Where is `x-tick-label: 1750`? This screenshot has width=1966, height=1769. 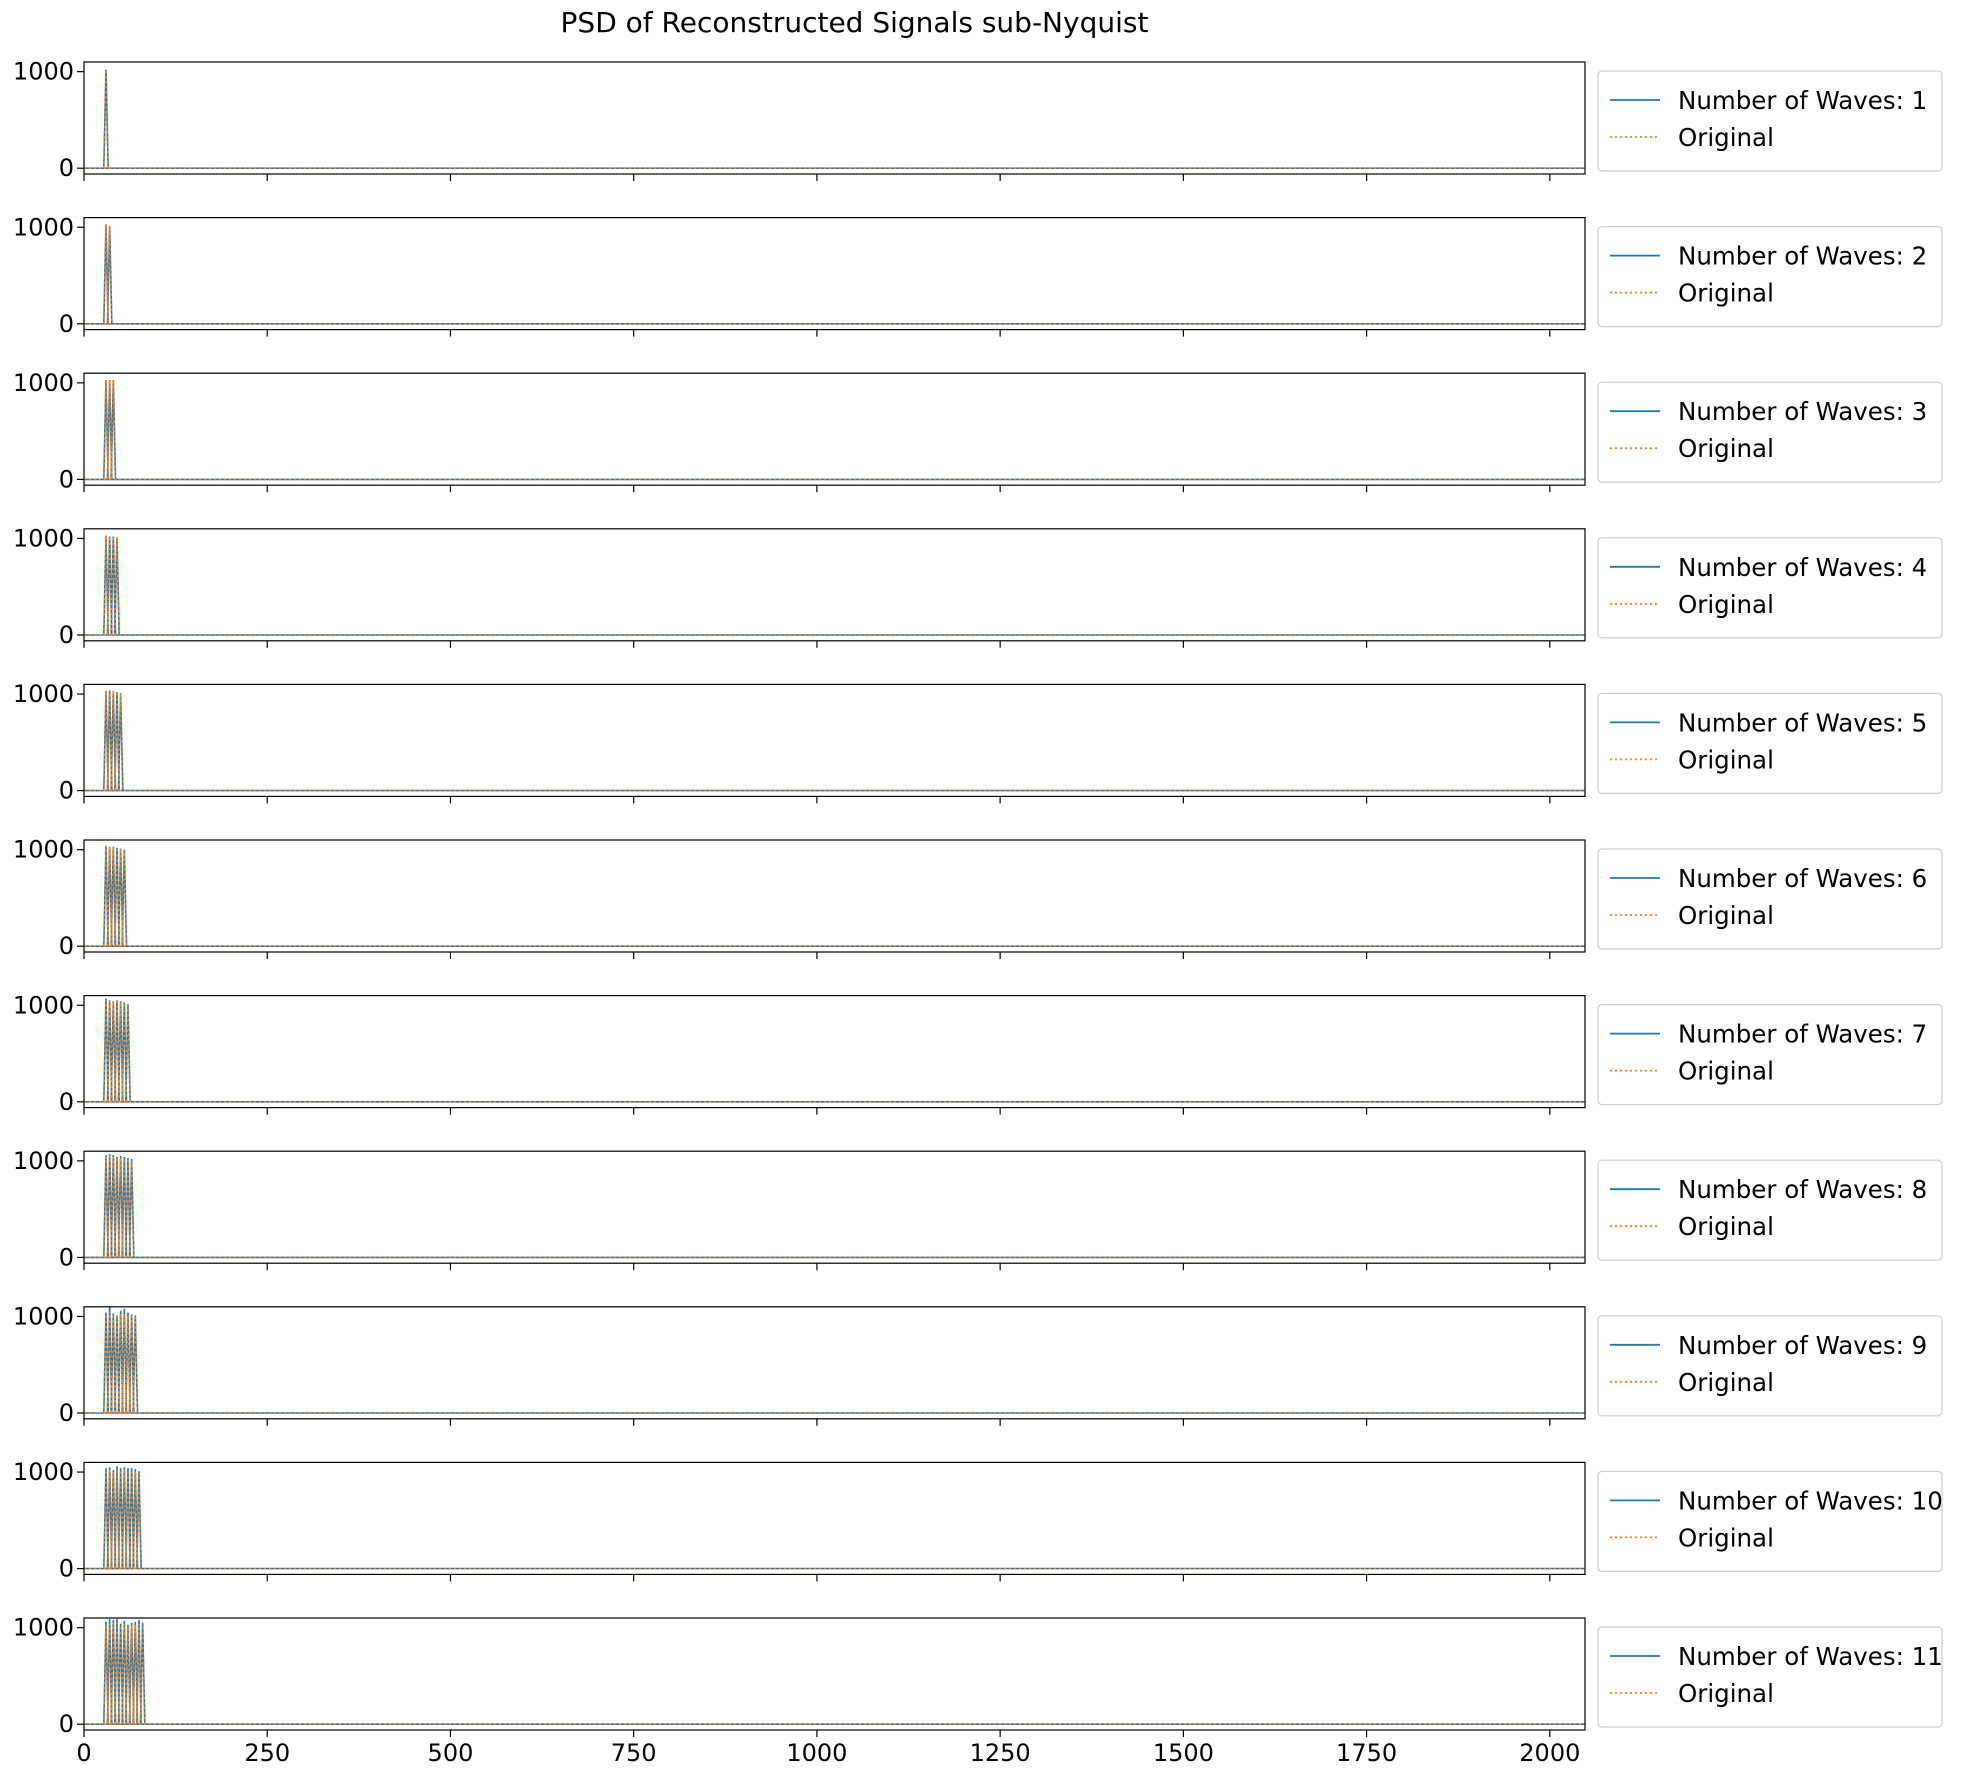
x-tick-label: 1750 is located at coordinates (1366, 1753).